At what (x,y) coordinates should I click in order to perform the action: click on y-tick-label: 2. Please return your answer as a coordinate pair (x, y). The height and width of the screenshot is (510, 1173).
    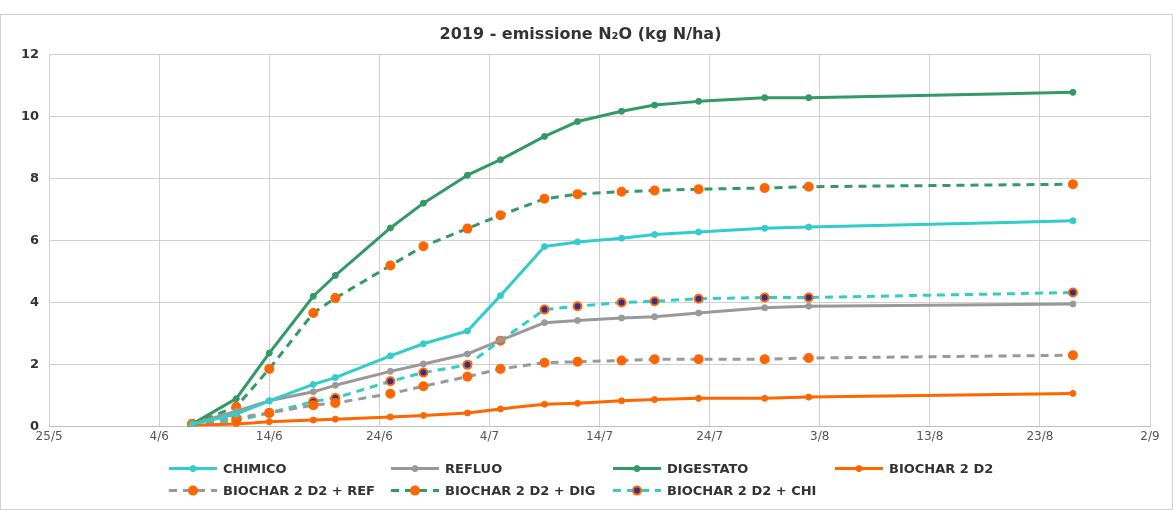
    Looking at the image, I should click on (35, 363).